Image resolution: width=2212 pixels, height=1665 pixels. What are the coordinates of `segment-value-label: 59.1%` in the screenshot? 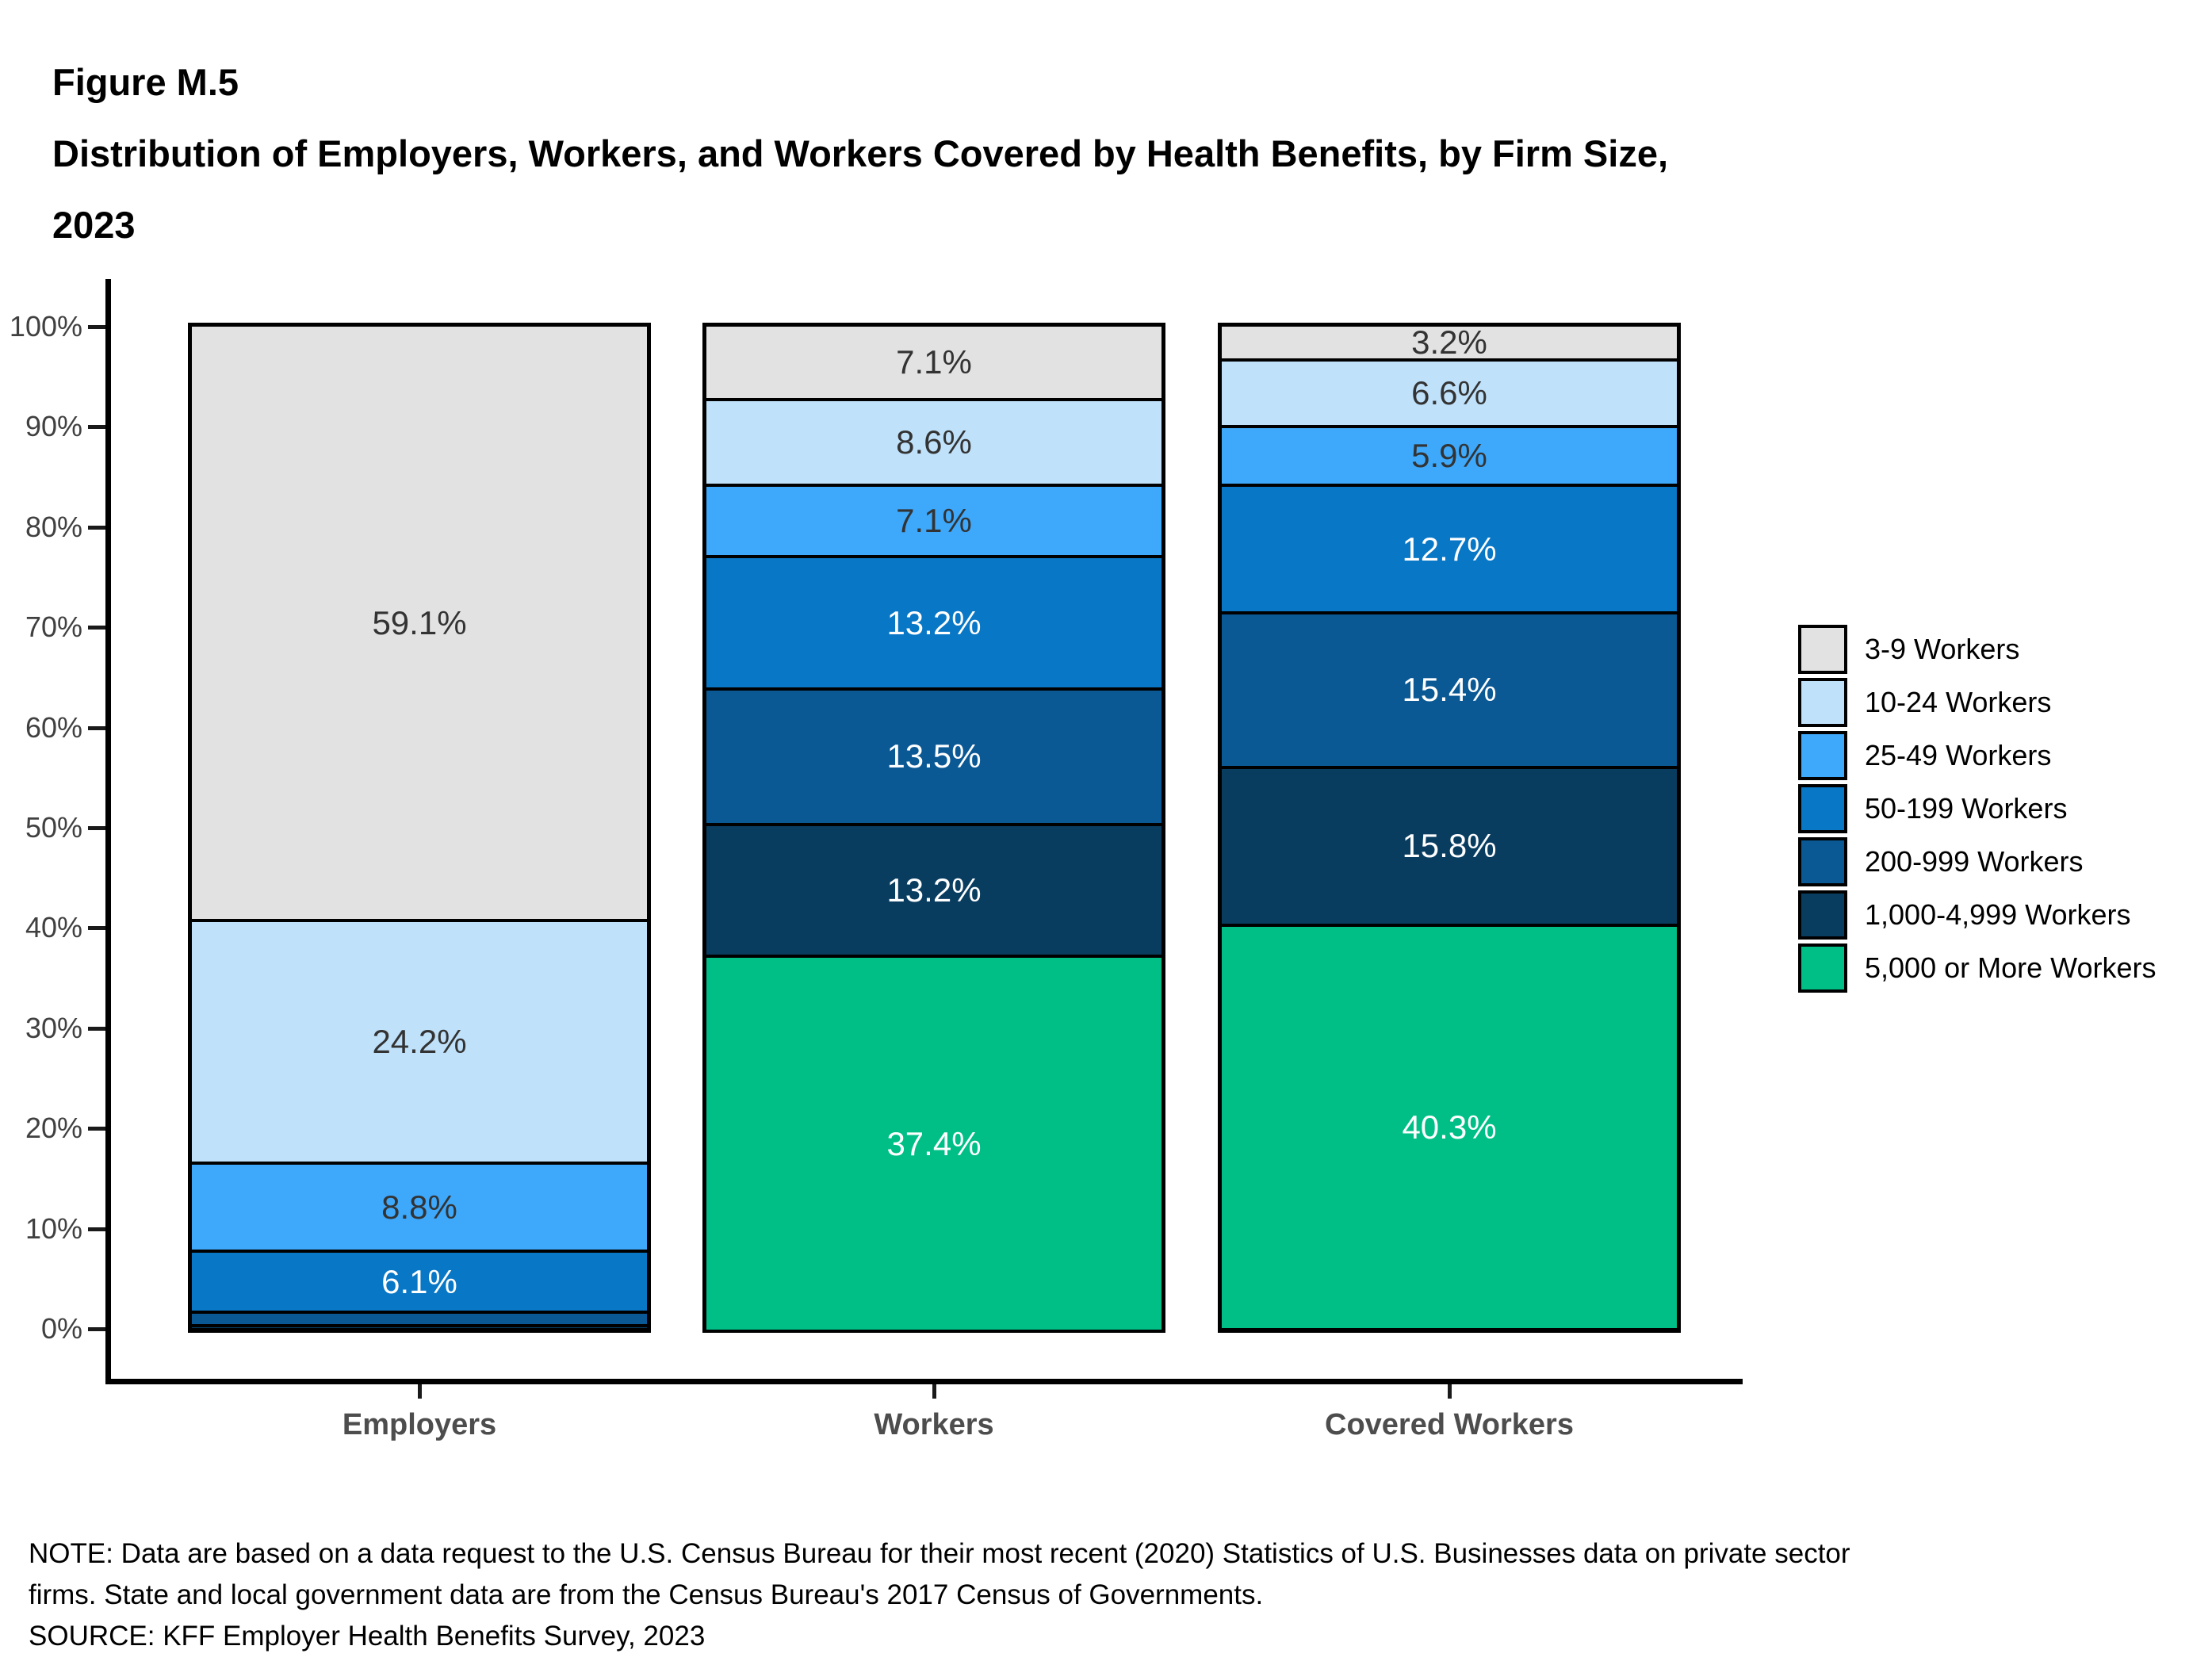 It's located at (419, 622).